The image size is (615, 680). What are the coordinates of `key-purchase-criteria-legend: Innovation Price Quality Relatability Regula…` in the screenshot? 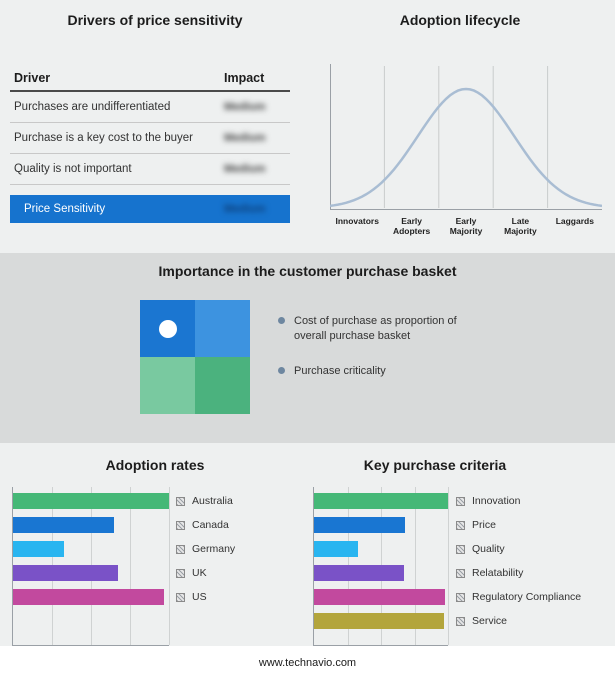 It's located at (534, 561).